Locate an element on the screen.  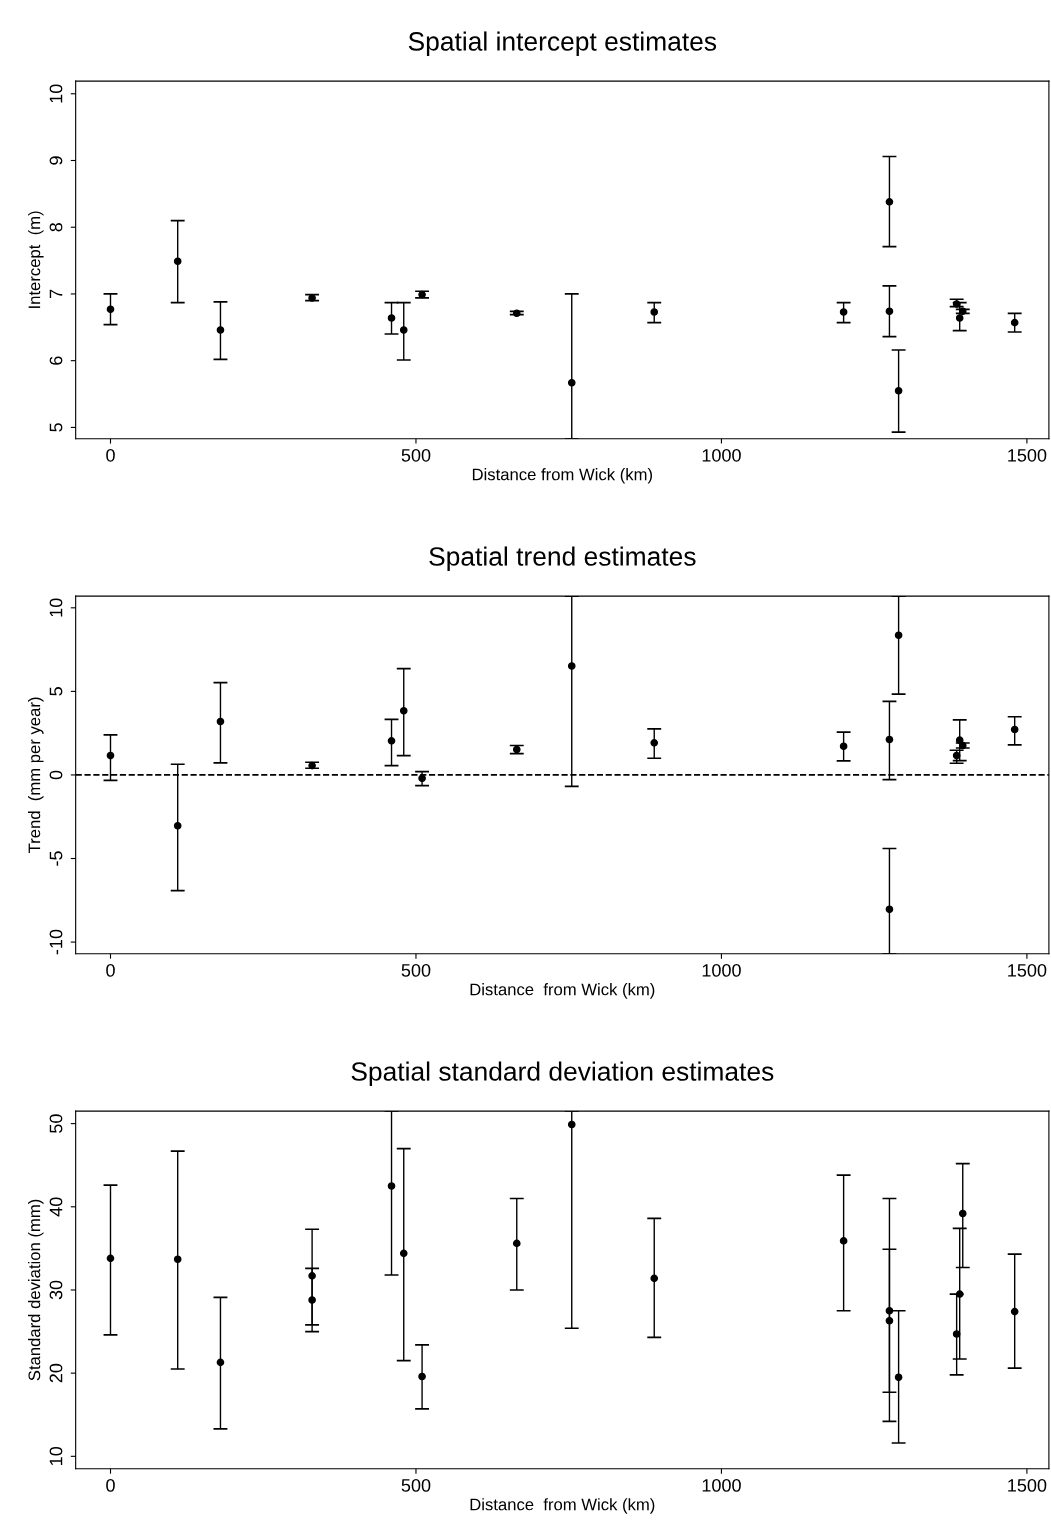
y-axis-title: Intercept (m) is located at coordinates (36, 259).